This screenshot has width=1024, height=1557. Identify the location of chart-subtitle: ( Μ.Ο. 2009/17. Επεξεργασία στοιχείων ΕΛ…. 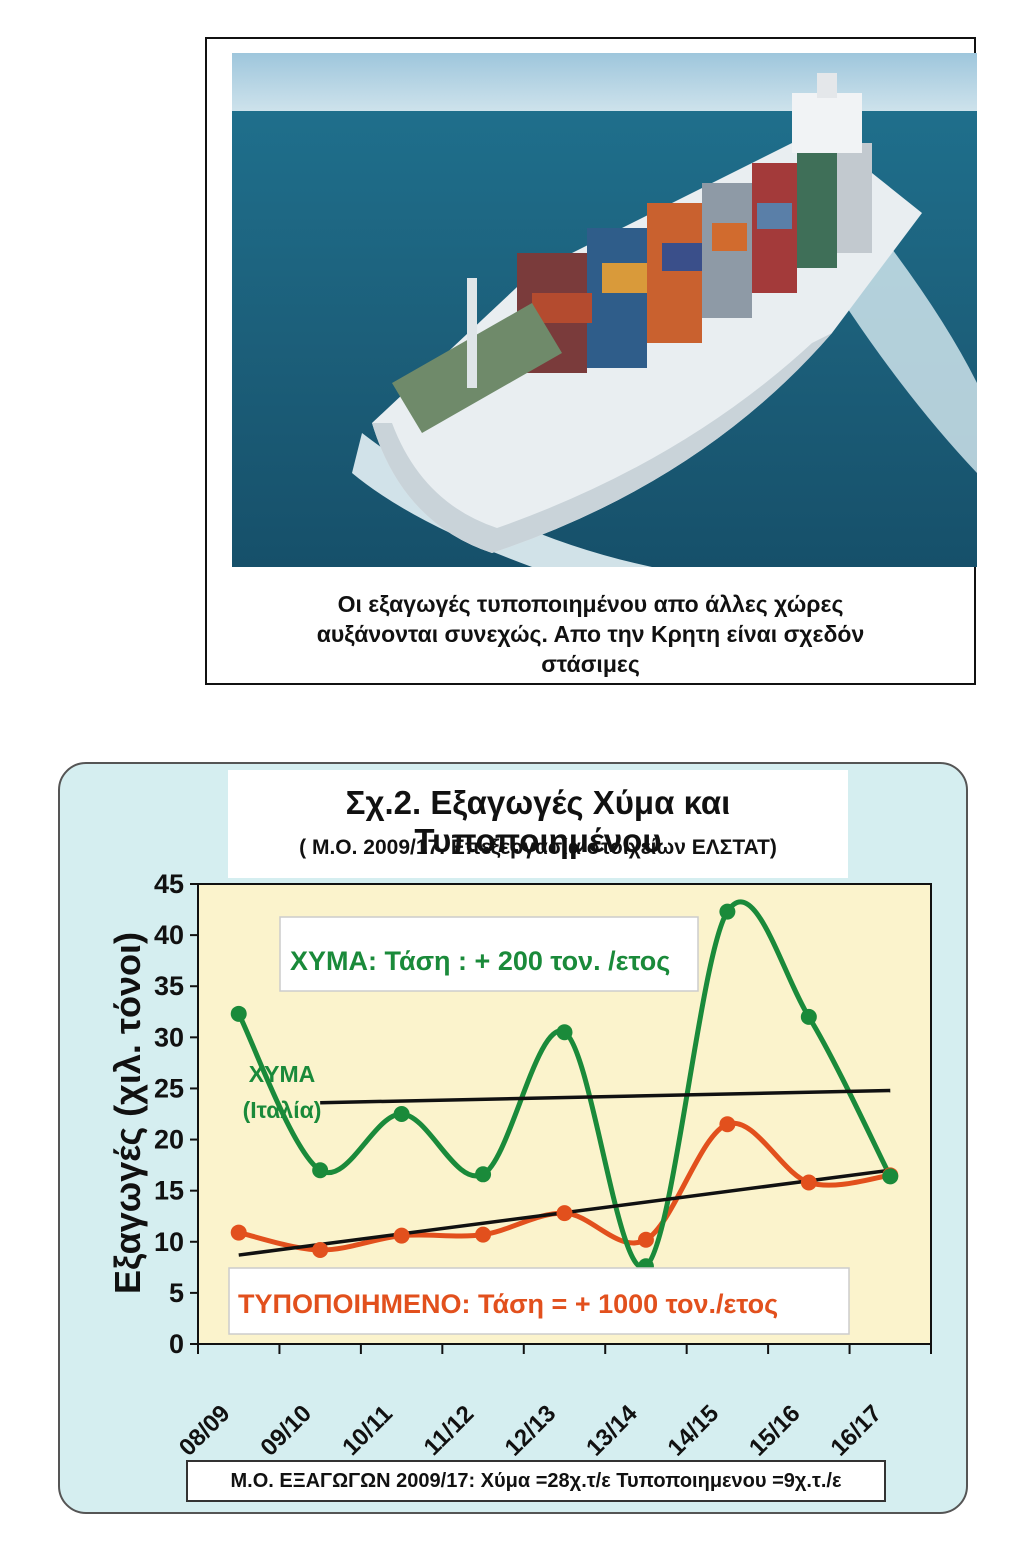
(538, 847).